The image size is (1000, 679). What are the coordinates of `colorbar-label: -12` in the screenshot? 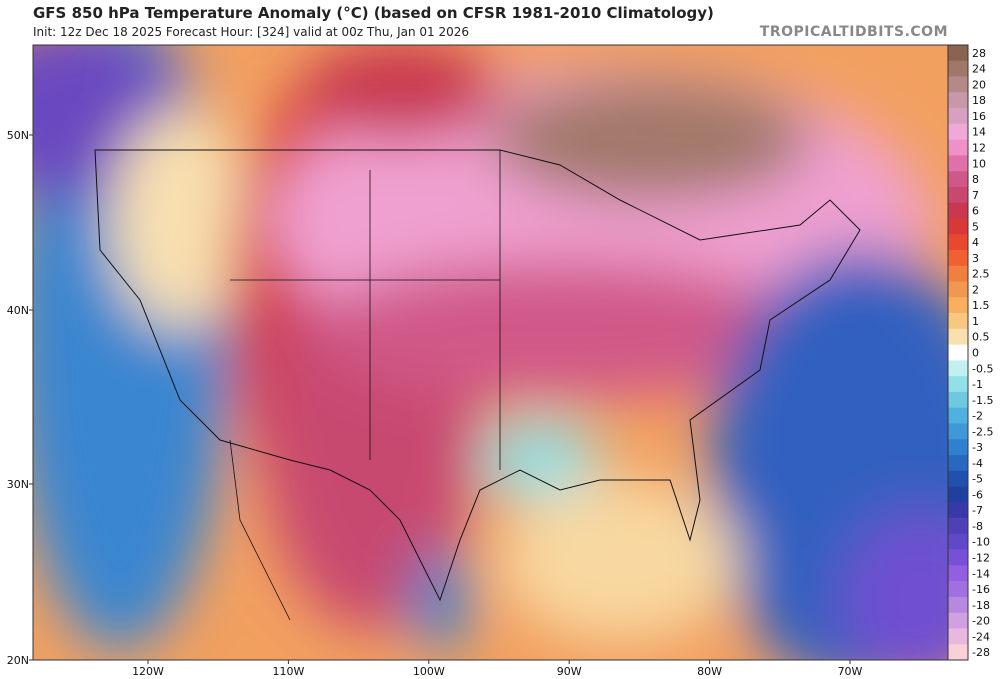 It's located at (981, 558).